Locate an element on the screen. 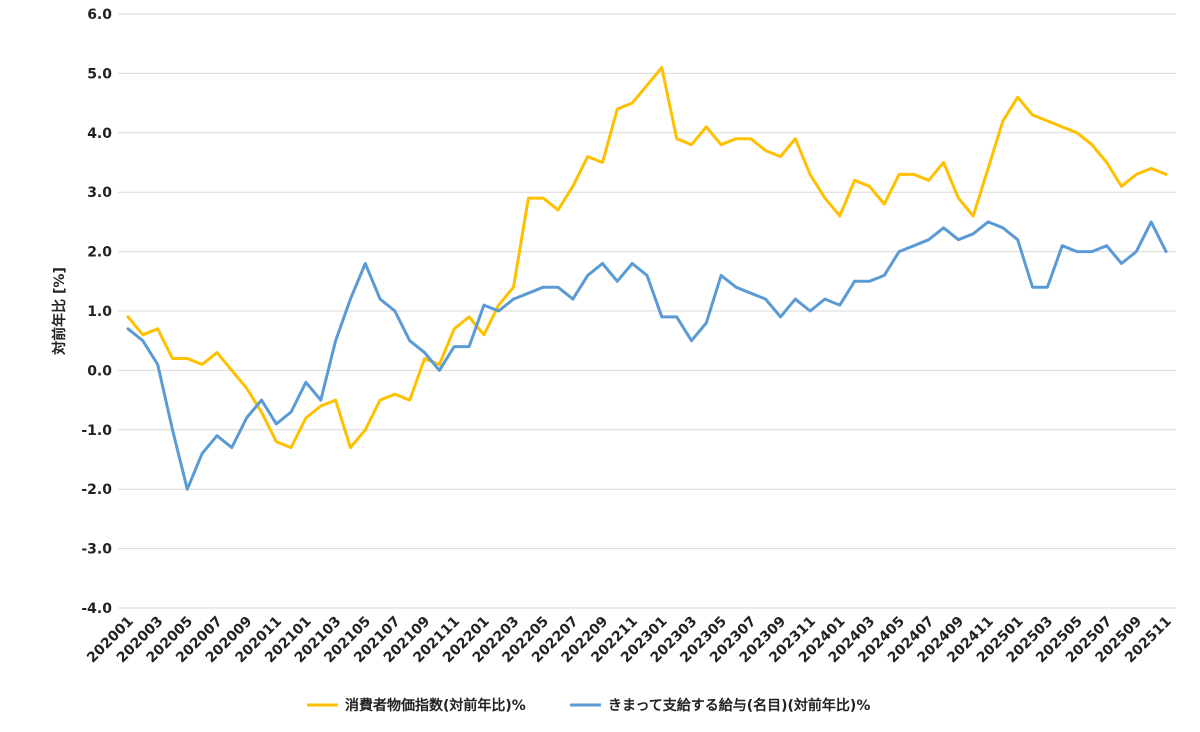 This screenshot has width=1200, height=732. y-tick-label: -1.0 is located at coordinates (96, 431).